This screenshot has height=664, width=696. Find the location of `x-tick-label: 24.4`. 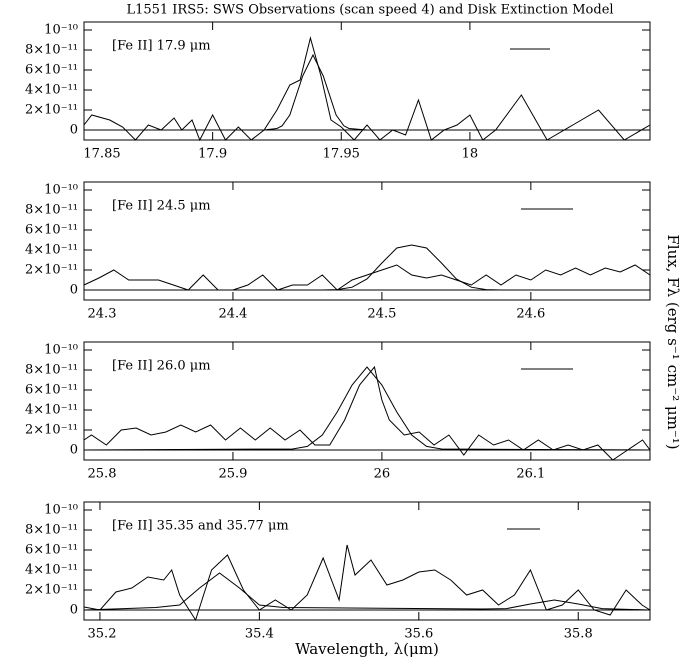

x-tick-label: 24.4 is located at coordinates (232, 314).